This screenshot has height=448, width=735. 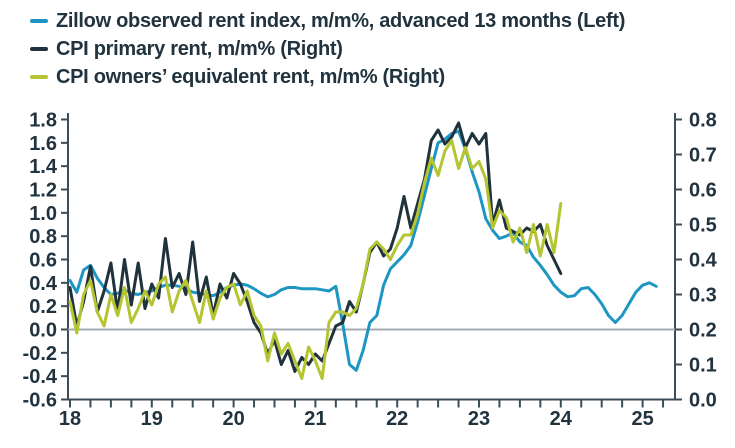 What do you see at coordinates (233, 419) in the screenshot?
I see `x-axis-year-label: 20` at bounding box center [233, 419].